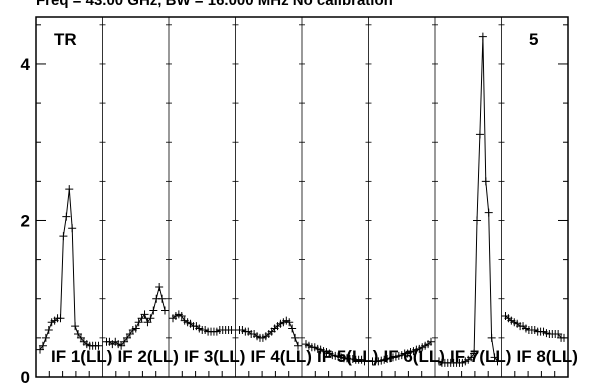  What do you see at coordinates (547, 356) in the screenshot?
I see `panel-label: IF 8(LL)` at bounding box center [547, 356].